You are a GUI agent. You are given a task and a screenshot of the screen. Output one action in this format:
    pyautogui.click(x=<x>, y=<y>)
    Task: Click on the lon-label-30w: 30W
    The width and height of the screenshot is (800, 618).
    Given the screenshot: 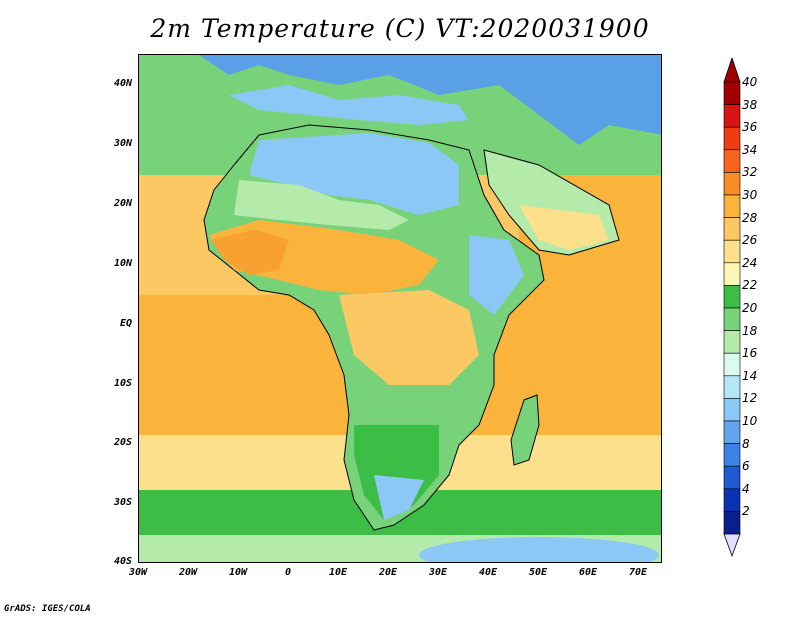 What is the action you would take?
    pyautogui.click(x=138, y=572)
    